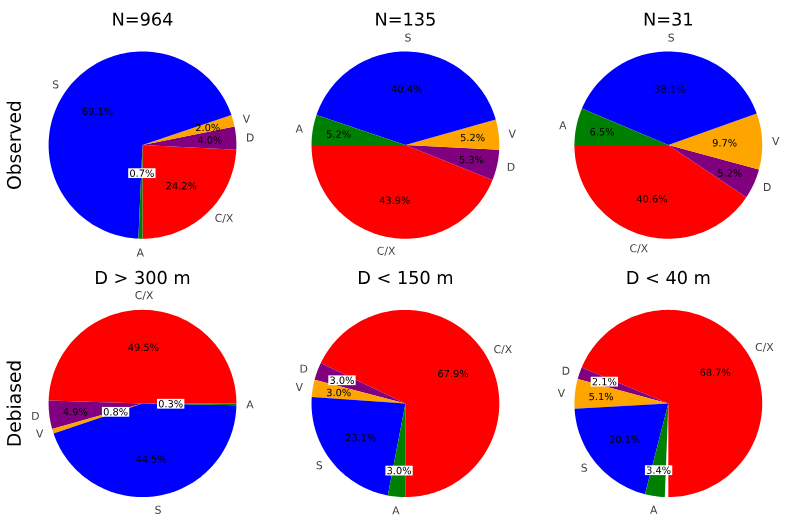 The height and width of the screenshot is (516, 800). What do you see at coordinates (143, 19) in the screenshot?
I see `chart-title: N=964` at bounding box center [143, 19].